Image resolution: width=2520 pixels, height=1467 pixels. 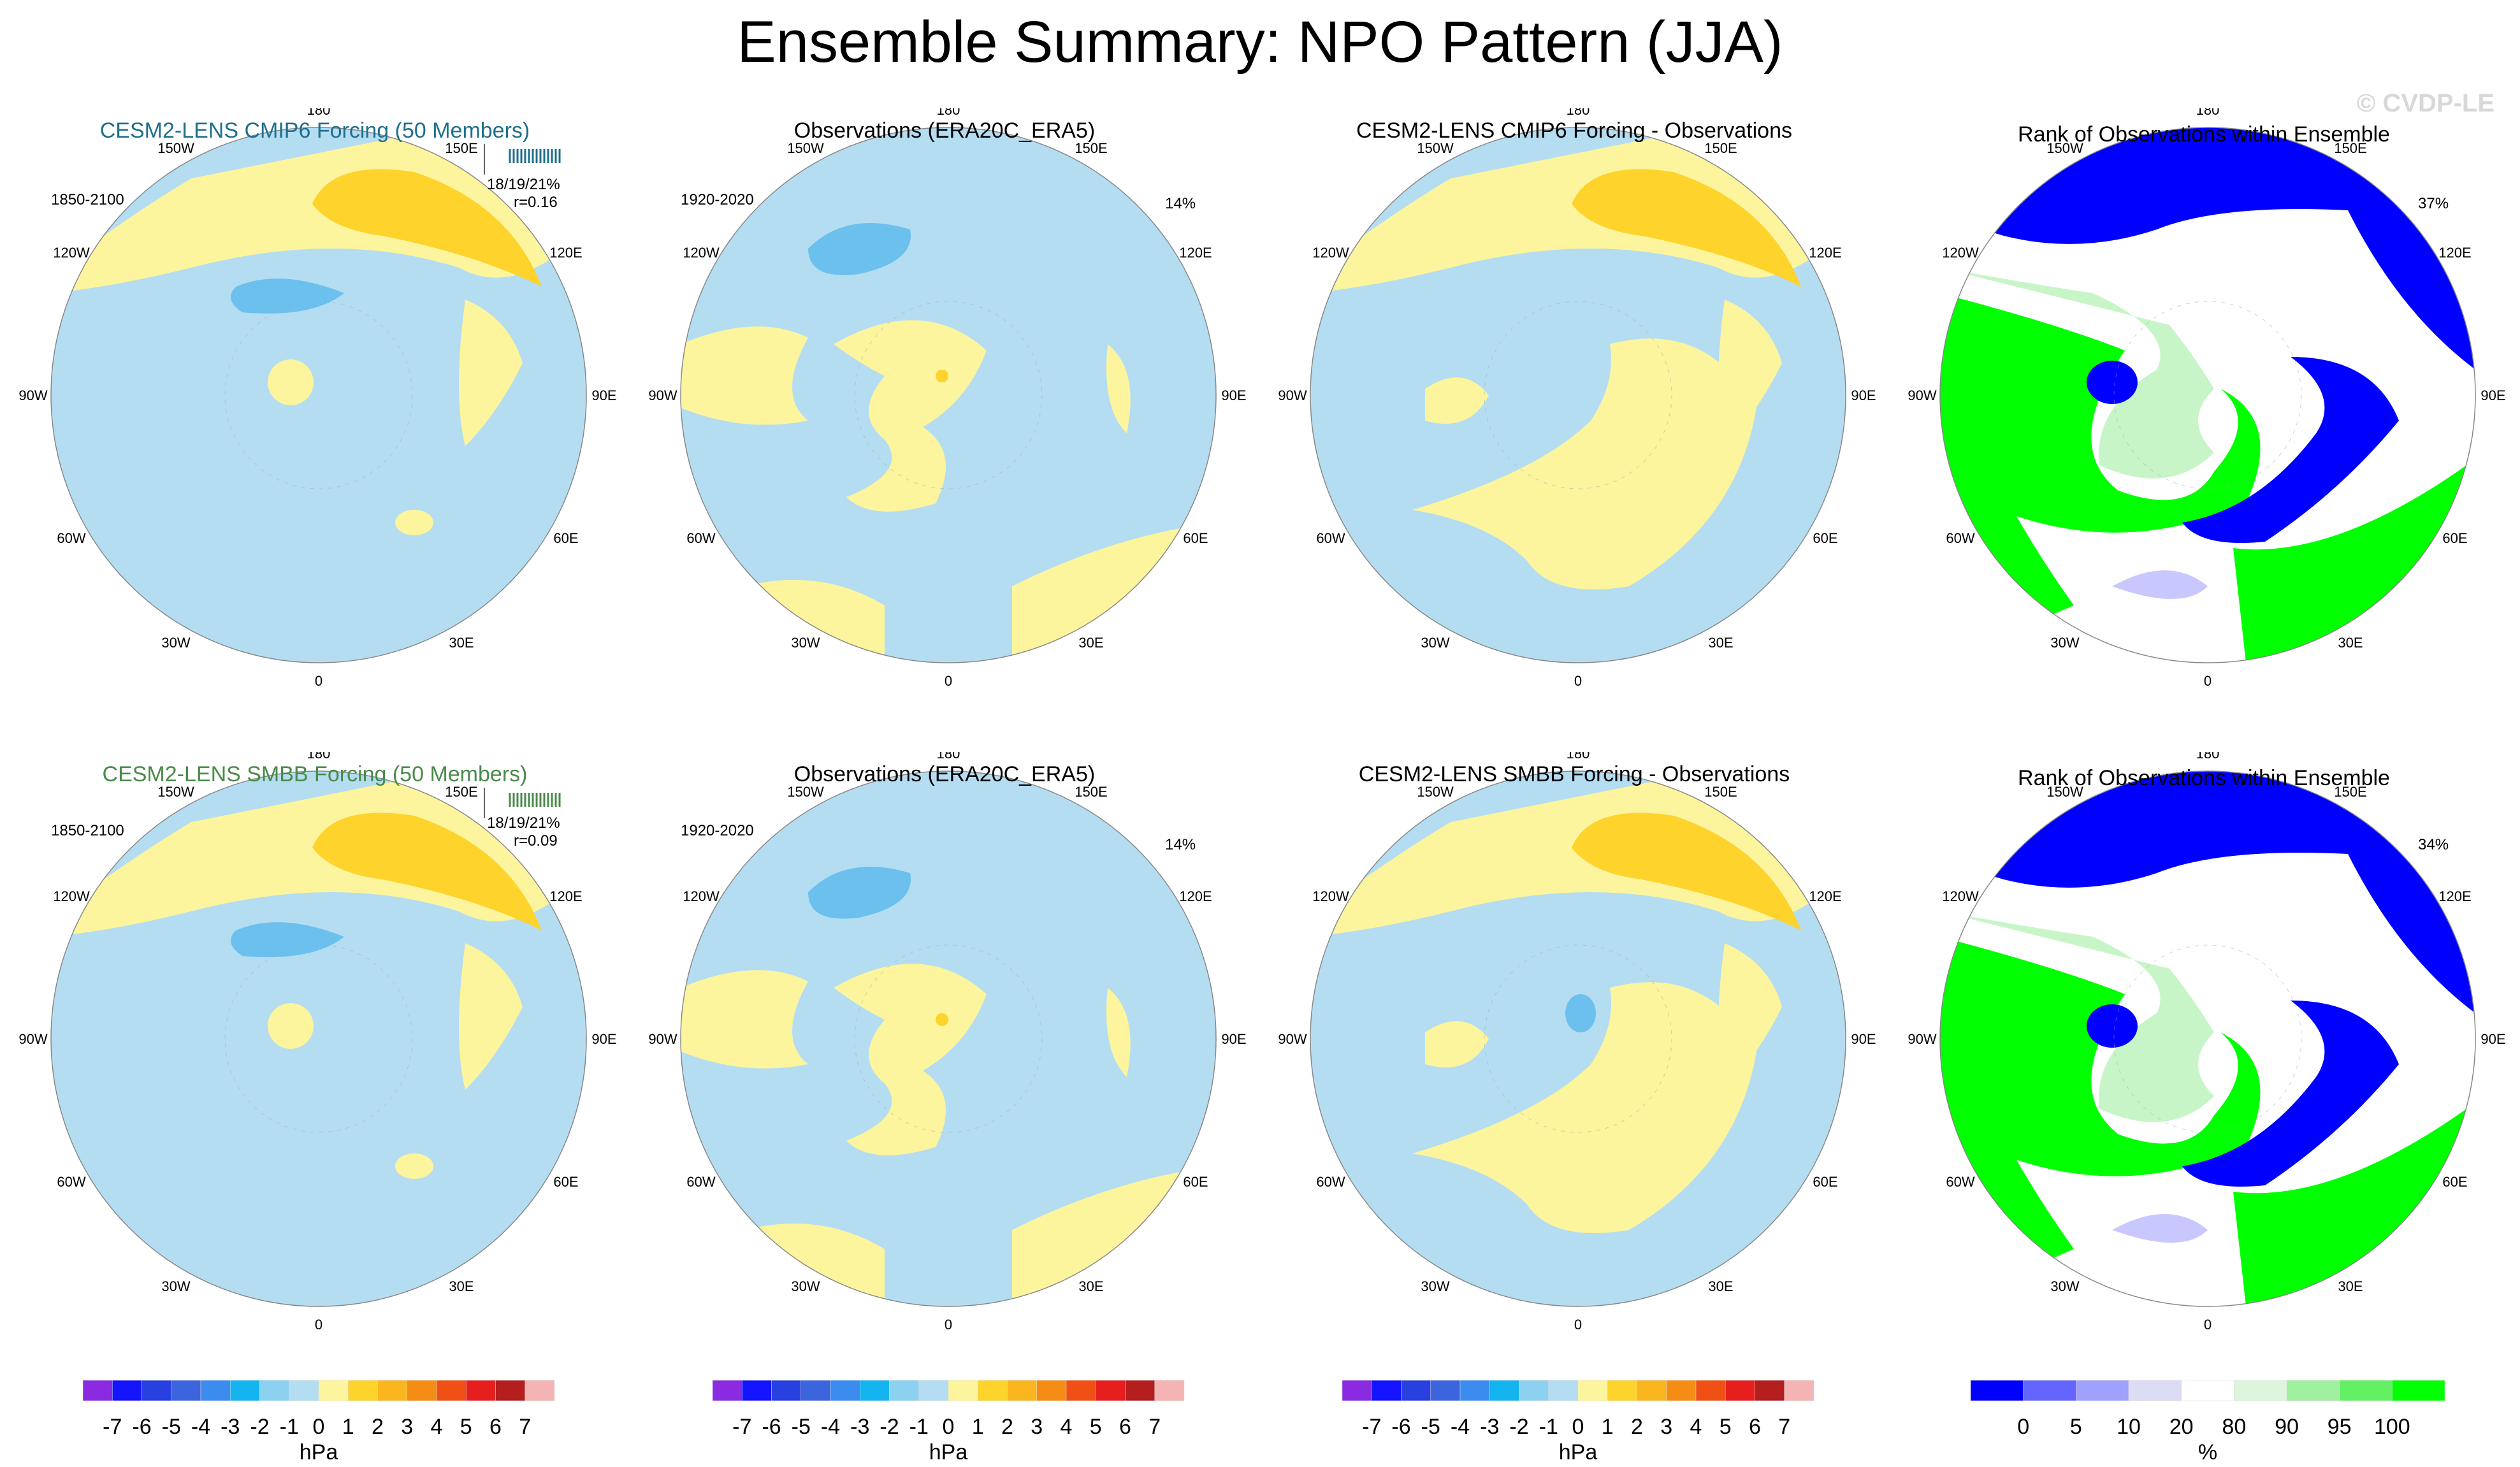 I want to click on colorbar-tick: 3, so click(x=1037, y=1427).